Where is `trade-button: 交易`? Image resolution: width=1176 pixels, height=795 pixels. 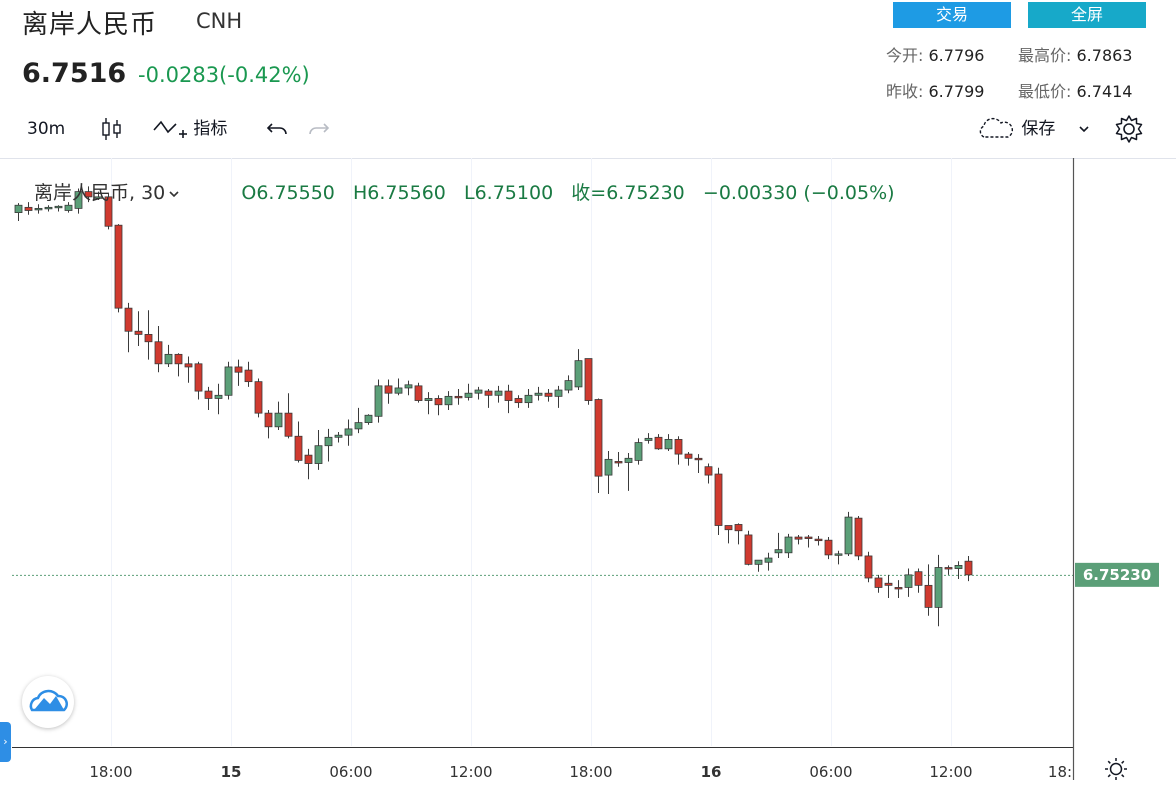 trade-button: 交易 is located at coordinates (952, 15).